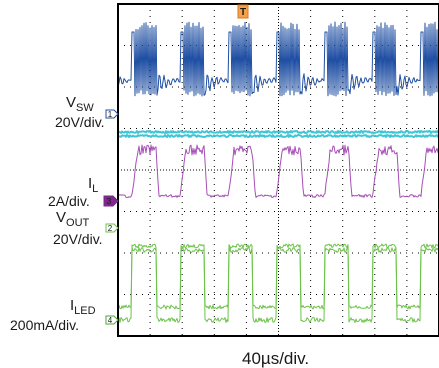  What do you see at coordinates (90, 183) in the screenshot?
I see `il-name-main: I` at bounding box center [90, 183].